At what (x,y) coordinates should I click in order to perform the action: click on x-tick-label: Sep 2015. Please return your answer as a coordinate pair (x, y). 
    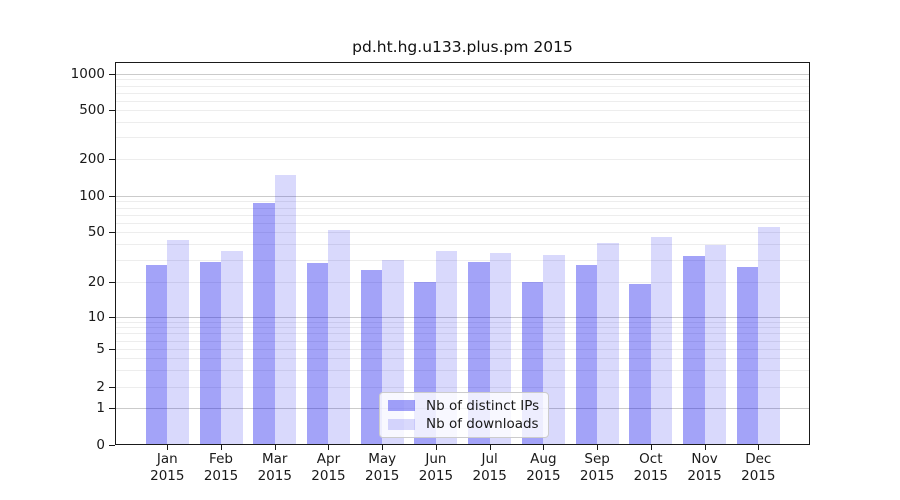
    Looking at the image, I should click on (597, 468).